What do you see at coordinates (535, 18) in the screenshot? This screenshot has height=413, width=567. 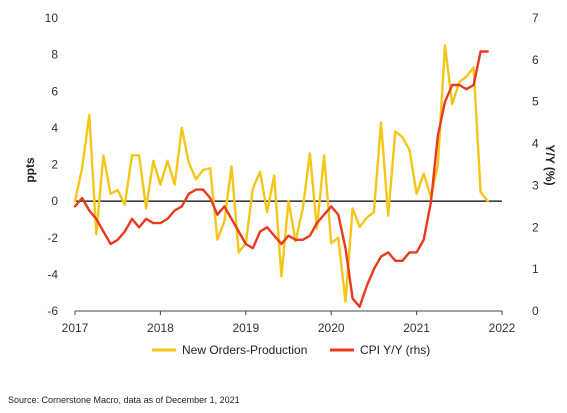 I see `right-tick-label: 7` at bounding box center [535, 18].